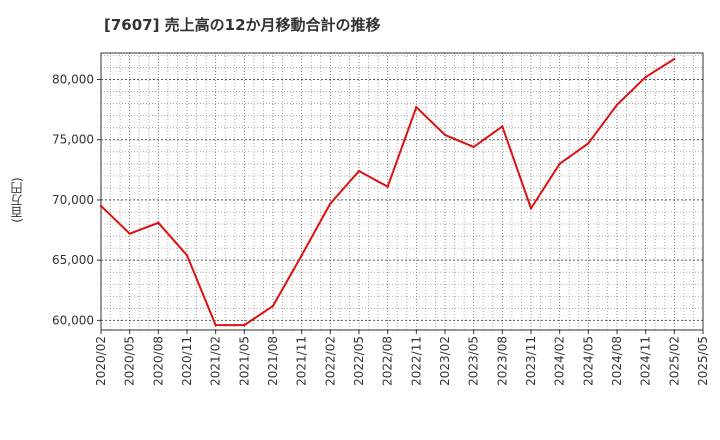 This screenshot has height=440, width=720. Describe the element at coordinates (73, 140) in the screenshot. I see `y-tick-label: 75,000` at that location.